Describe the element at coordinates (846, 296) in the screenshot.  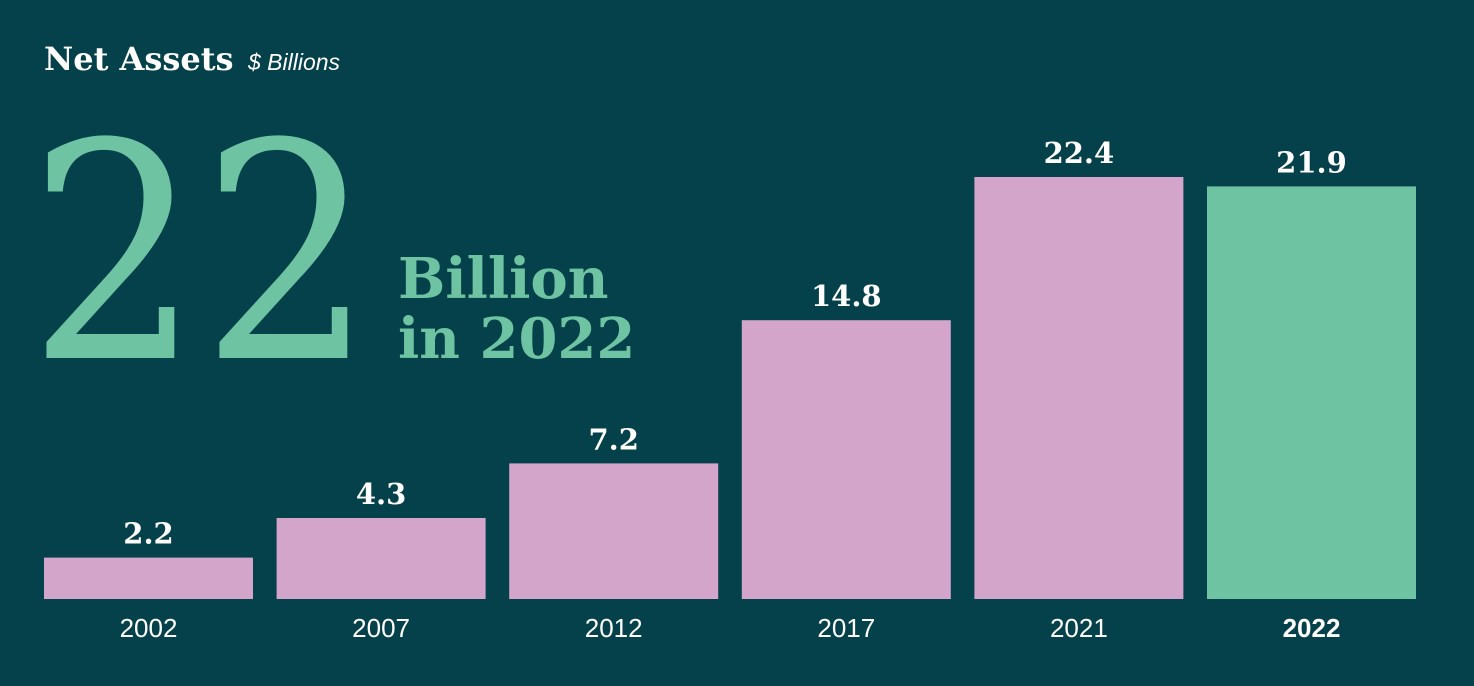
I see `value-label-2017: 14.8` at that location.